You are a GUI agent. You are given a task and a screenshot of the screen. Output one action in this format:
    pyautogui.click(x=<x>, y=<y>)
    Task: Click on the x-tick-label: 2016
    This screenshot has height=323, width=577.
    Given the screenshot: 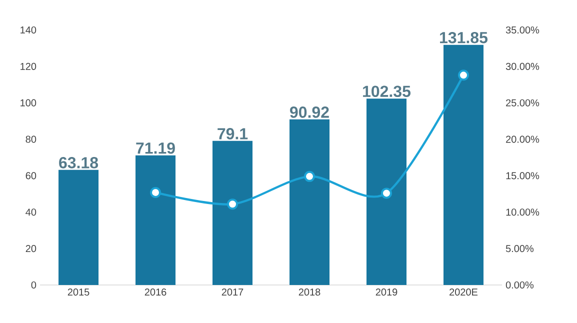 What is the action you would take?
    pyautogui.click(x=155, y=292)
    